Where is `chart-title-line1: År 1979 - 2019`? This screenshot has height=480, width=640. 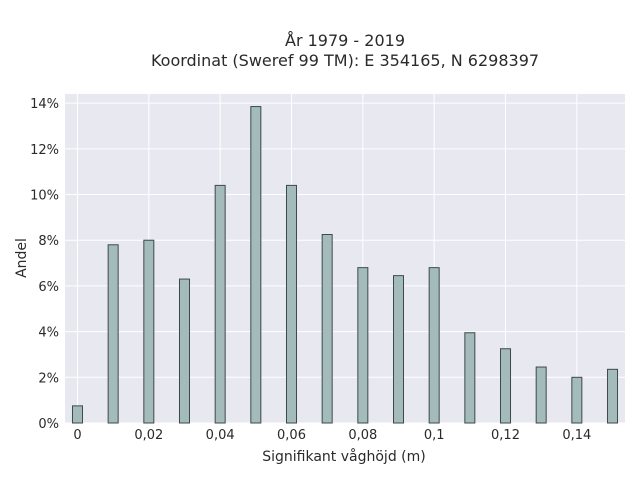 chart-title-line1: År 1979 - 2019 is located at coordinates (345, 40).